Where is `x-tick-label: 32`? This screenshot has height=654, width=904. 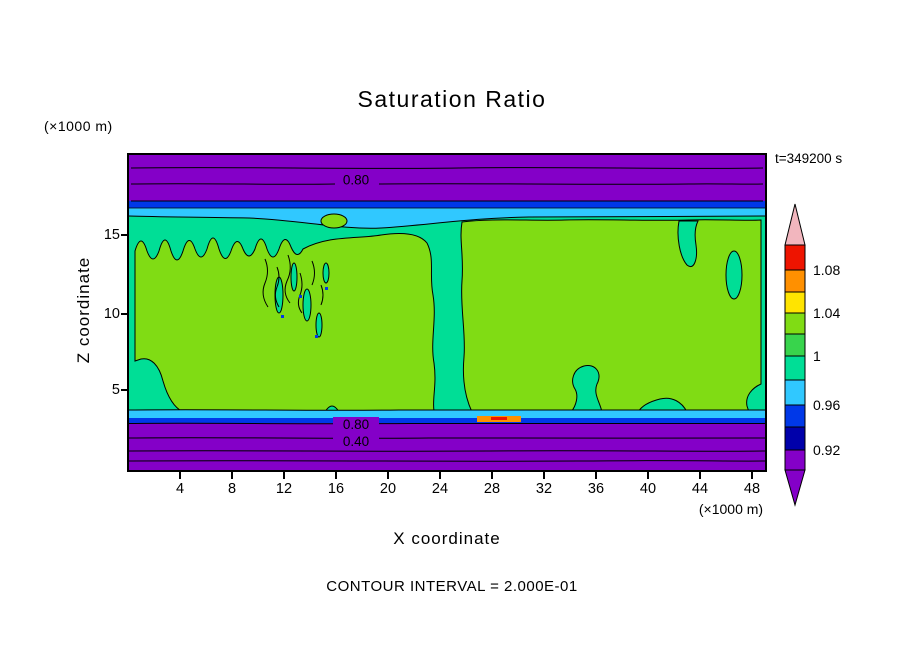
x-tick-label: 32 is located at coordinates (544, 489).